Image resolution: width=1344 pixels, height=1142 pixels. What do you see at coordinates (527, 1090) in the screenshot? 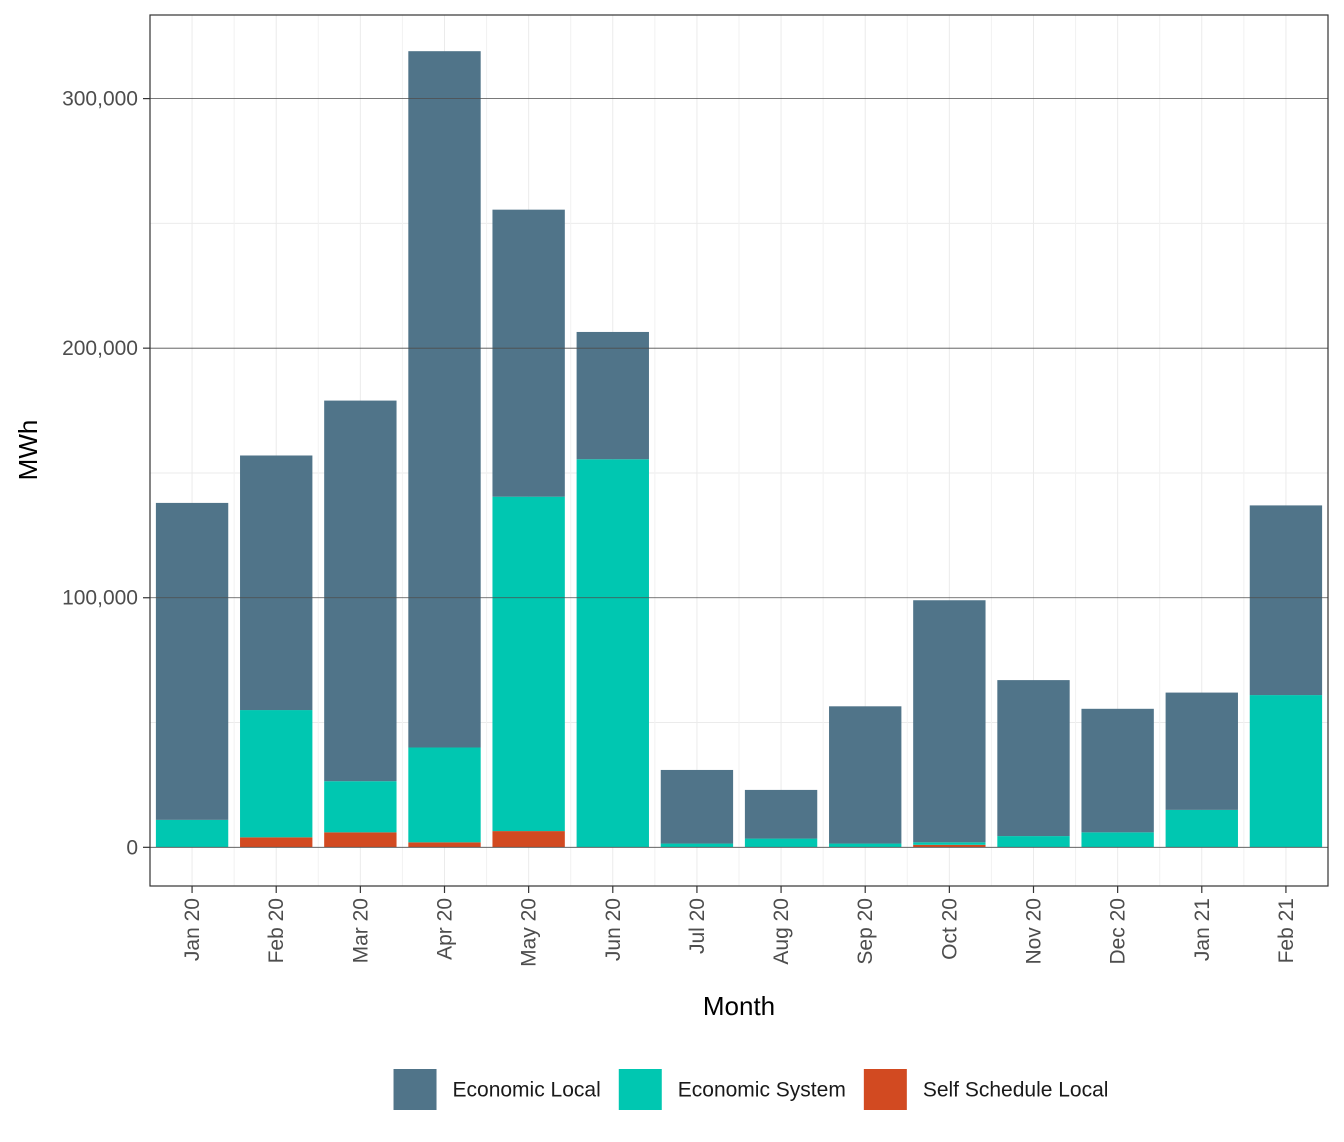
I see `legend-label-economic-local: Economic Local` at bounding box center [527, 1090].